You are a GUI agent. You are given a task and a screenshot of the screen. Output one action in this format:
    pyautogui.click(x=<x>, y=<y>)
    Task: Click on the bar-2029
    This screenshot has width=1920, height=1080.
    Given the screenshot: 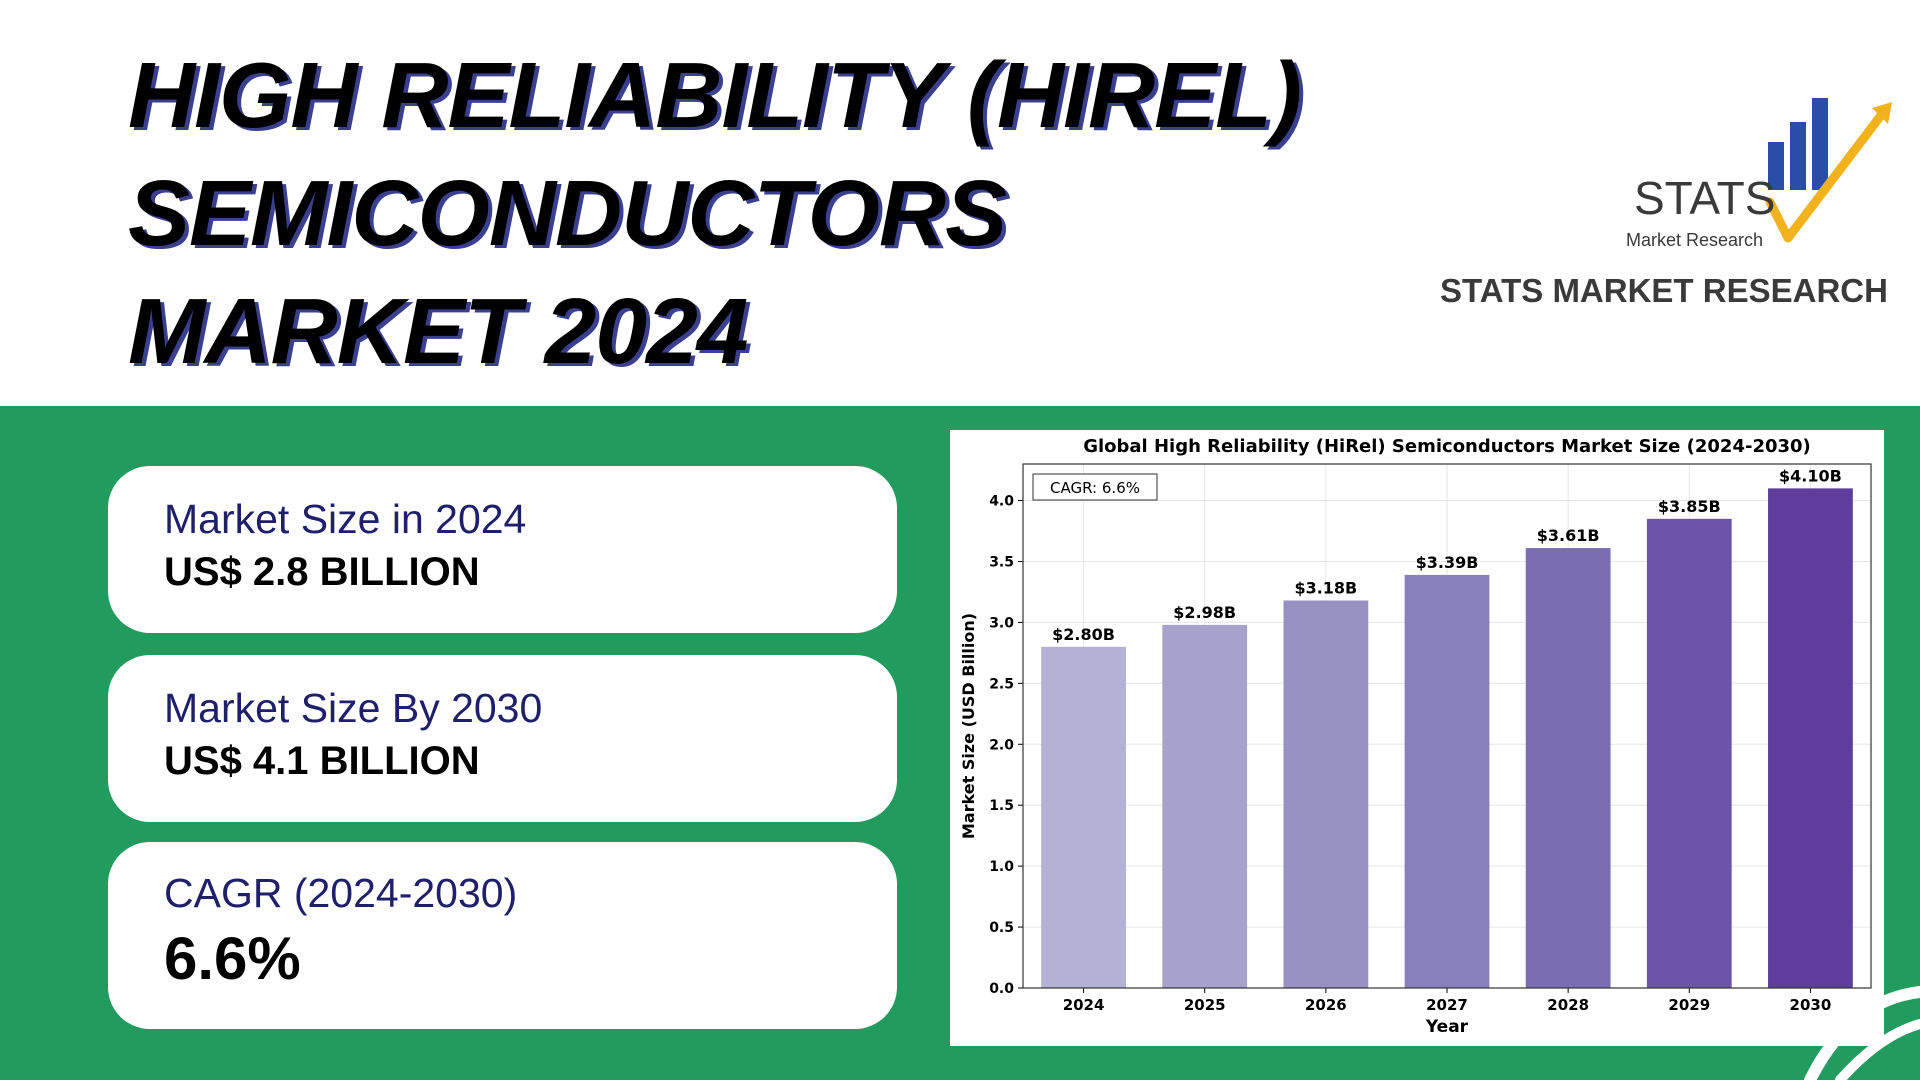 What is the action you would take?
    pyautogui.click(x=1689, y=753)
    